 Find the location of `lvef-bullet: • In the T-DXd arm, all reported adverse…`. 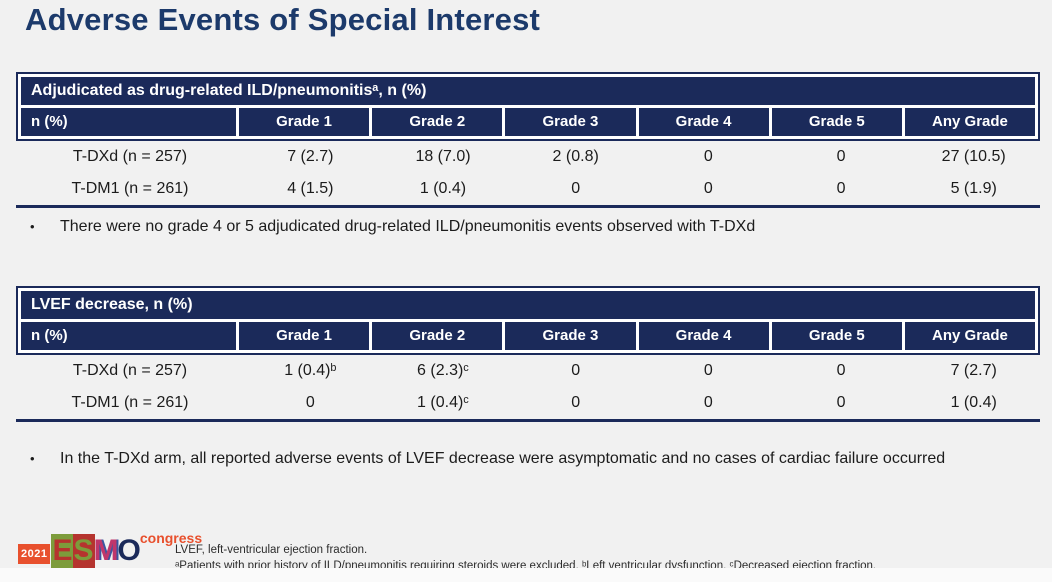

lvef-bullet: • In the T-DXd arm, all reported adverse… is located at coordinates (520, 458).